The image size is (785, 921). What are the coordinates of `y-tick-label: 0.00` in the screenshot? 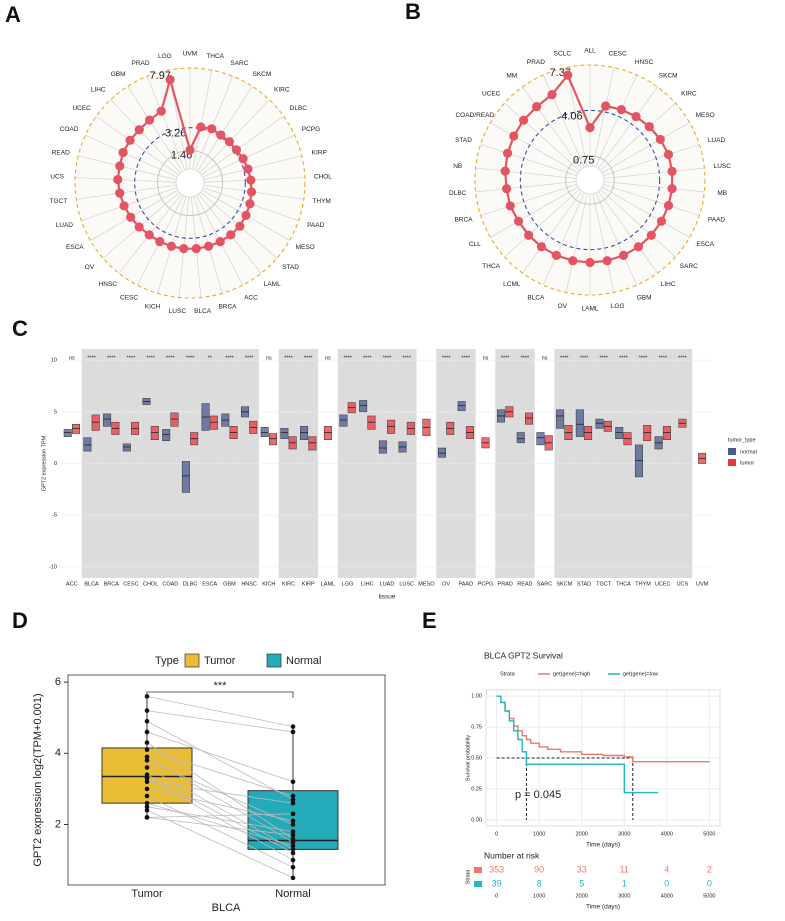 It's located at (476, 820).